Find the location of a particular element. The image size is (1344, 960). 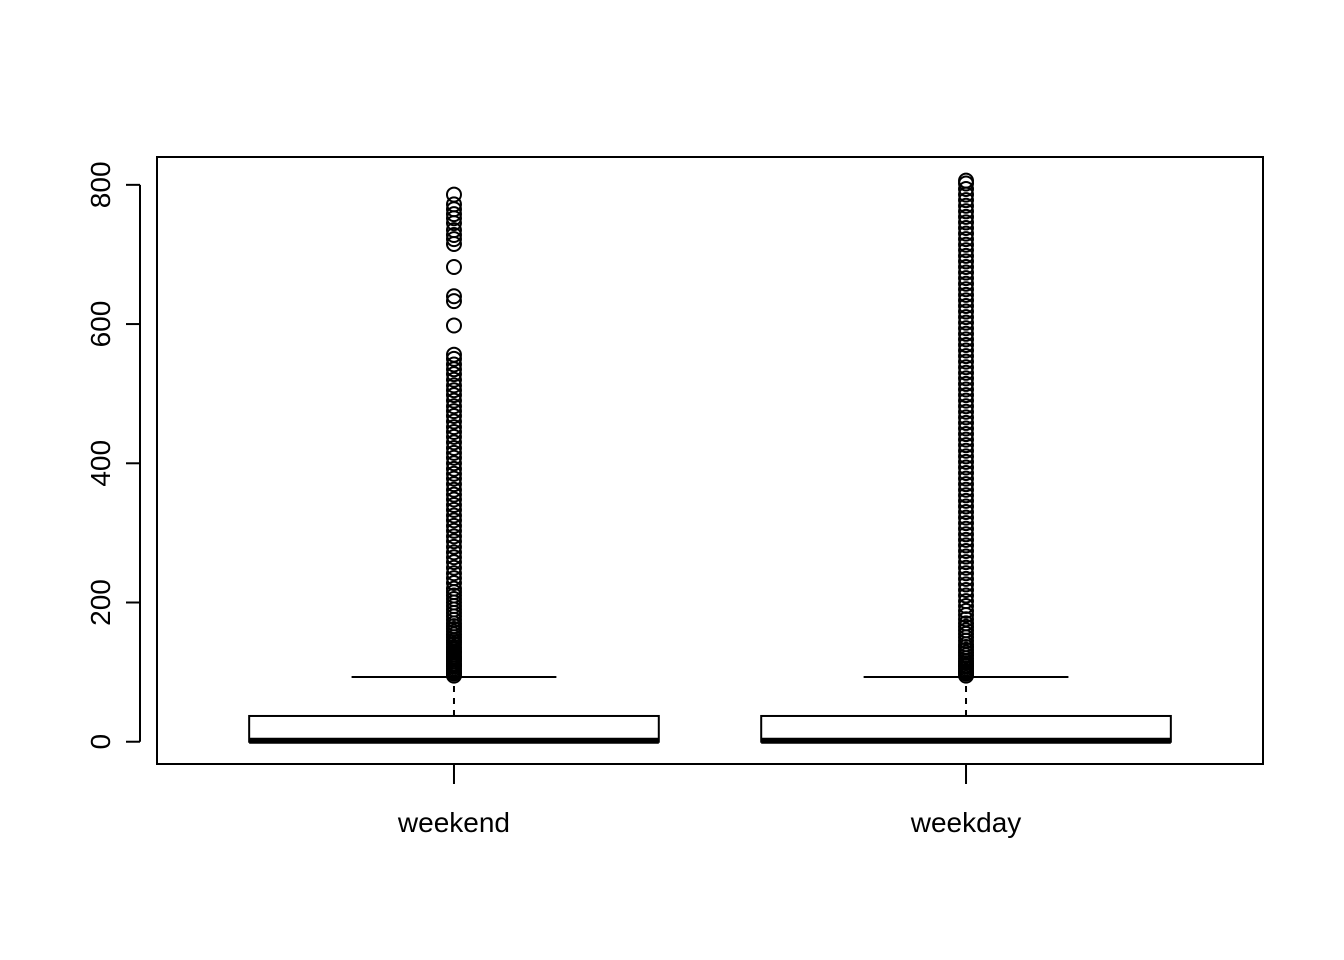

y-tick-label: 400 is located at coordinates (100, 463).